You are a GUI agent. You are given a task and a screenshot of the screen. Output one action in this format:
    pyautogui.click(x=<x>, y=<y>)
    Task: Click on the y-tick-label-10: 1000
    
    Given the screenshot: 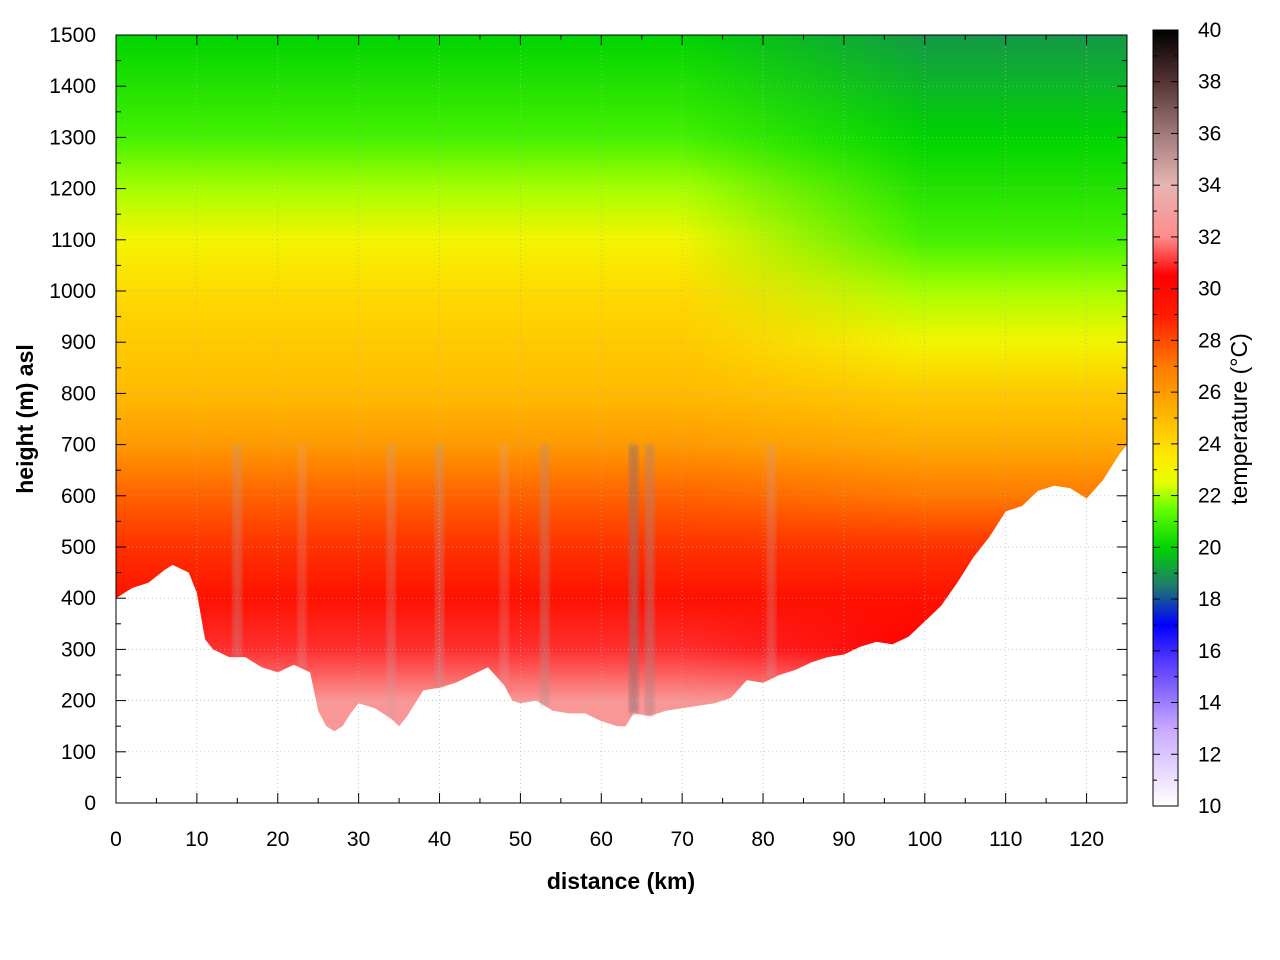 What is the action you would take?
    pyautogui.click(x=72, y=291)
    